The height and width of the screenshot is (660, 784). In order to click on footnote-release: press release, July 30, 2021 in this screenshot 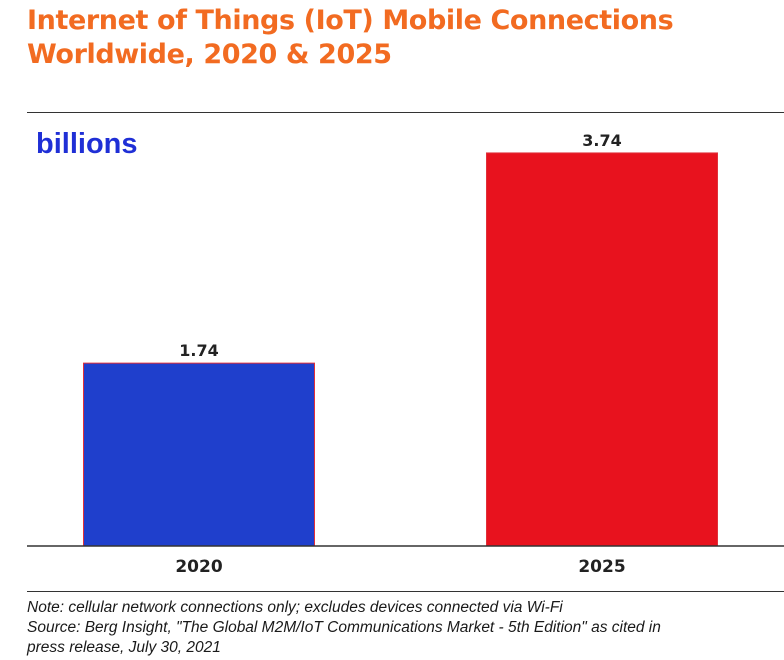, I will do `click(124, 647)`.